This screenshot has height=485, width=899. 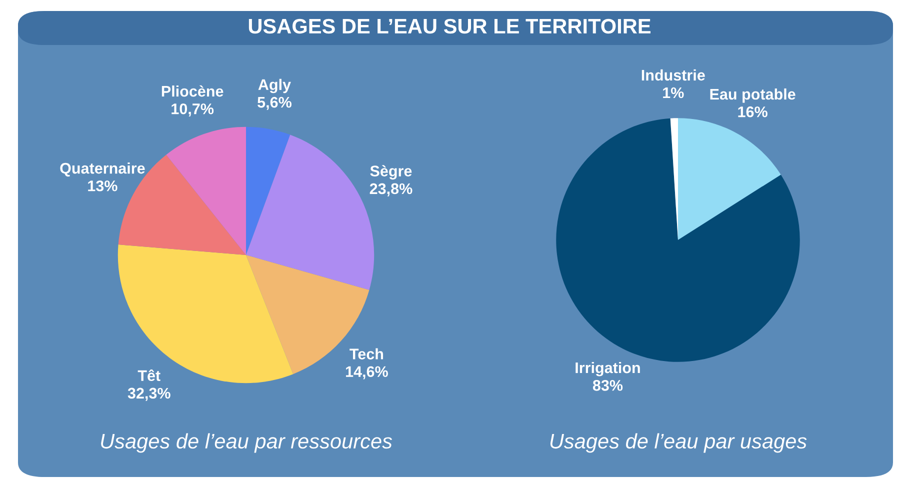 What do you see at coordinates (678, 443) in the screenshot?
I see `text: Usages de l’eau par usages` at bounding box center [678, 443].